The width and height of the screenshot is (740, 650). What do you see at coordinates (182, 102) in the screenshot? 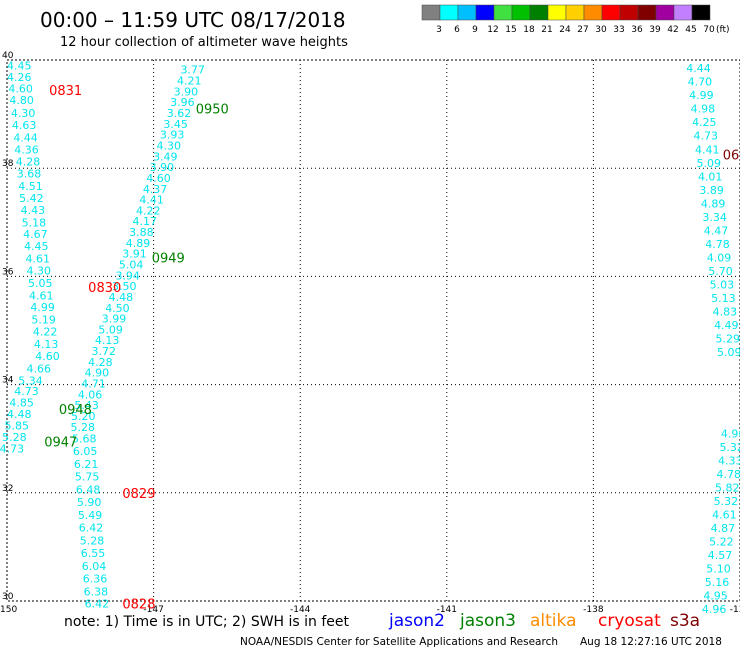
I see `wave-height-value: 3.96` at bounding box center [182, 102].